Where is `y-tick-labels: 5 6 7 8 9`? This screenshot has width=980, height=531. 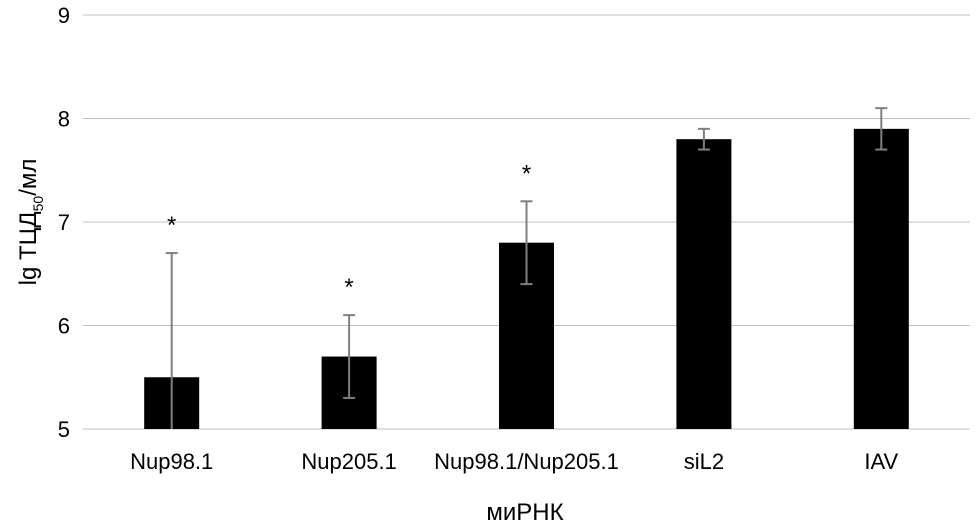
y-tick-labels: 5 6 7 8 9 is located at coordinates (64, 222).